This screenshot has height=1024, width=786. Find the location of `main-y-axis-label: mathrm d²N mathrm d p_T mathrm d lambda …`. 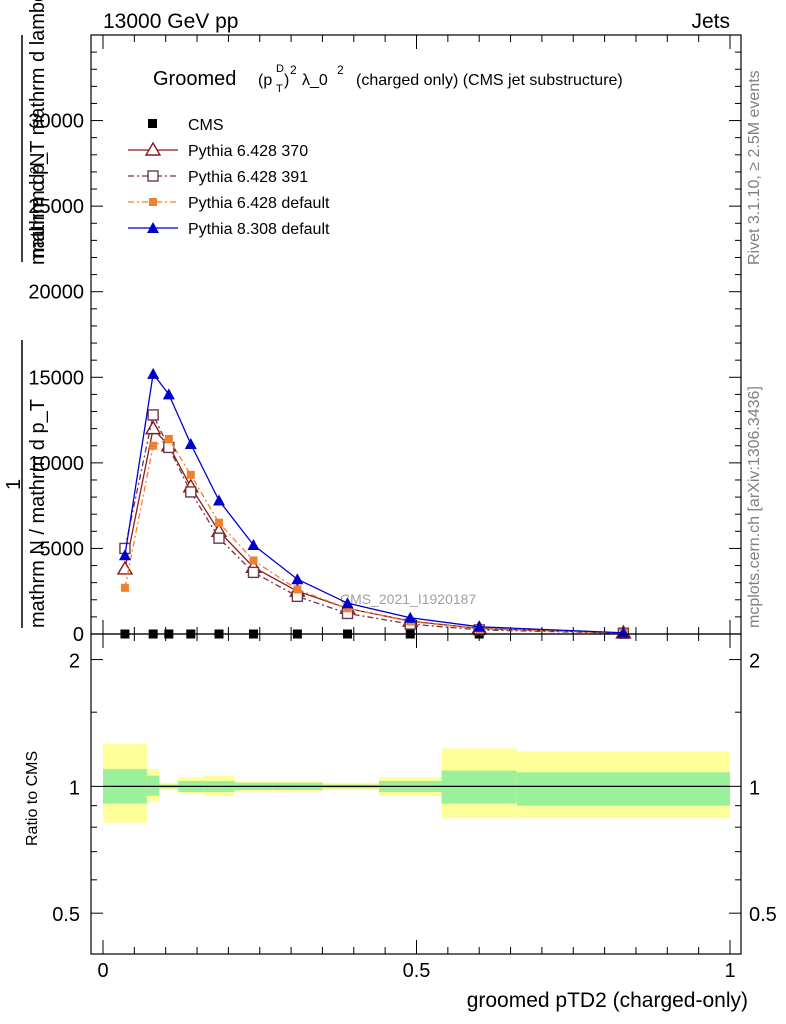

main-y-axis-label: mathrm d²N mathrm d p_T mathrm d lambda … is located at coordinates (26, 314).